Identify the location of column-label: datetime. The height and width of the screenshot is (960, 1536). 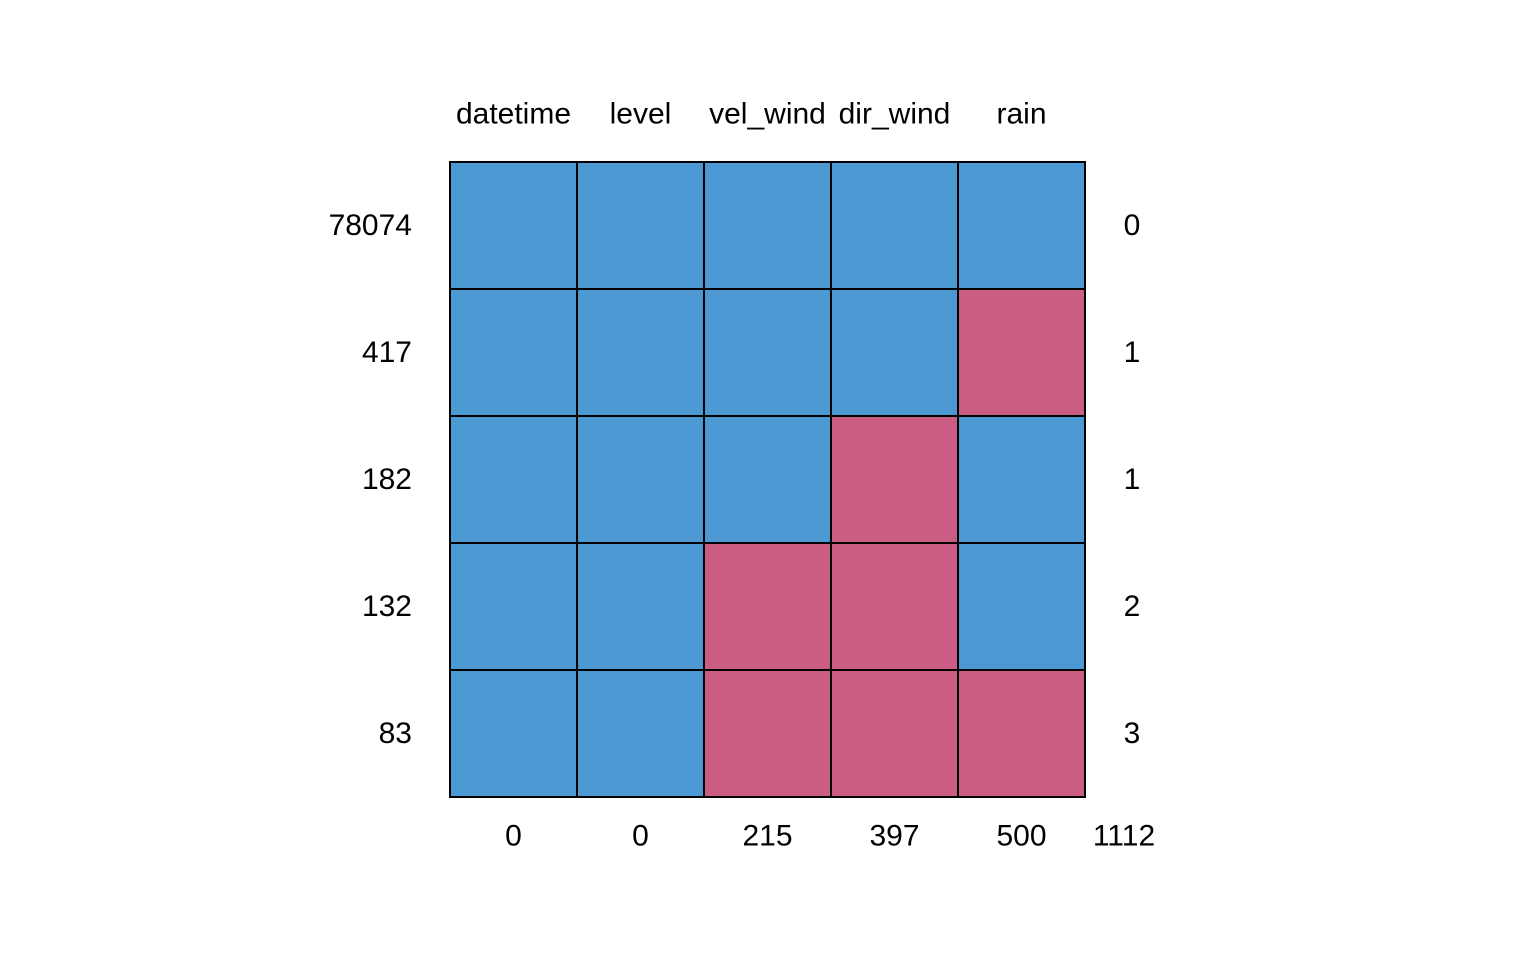
(513, 114).